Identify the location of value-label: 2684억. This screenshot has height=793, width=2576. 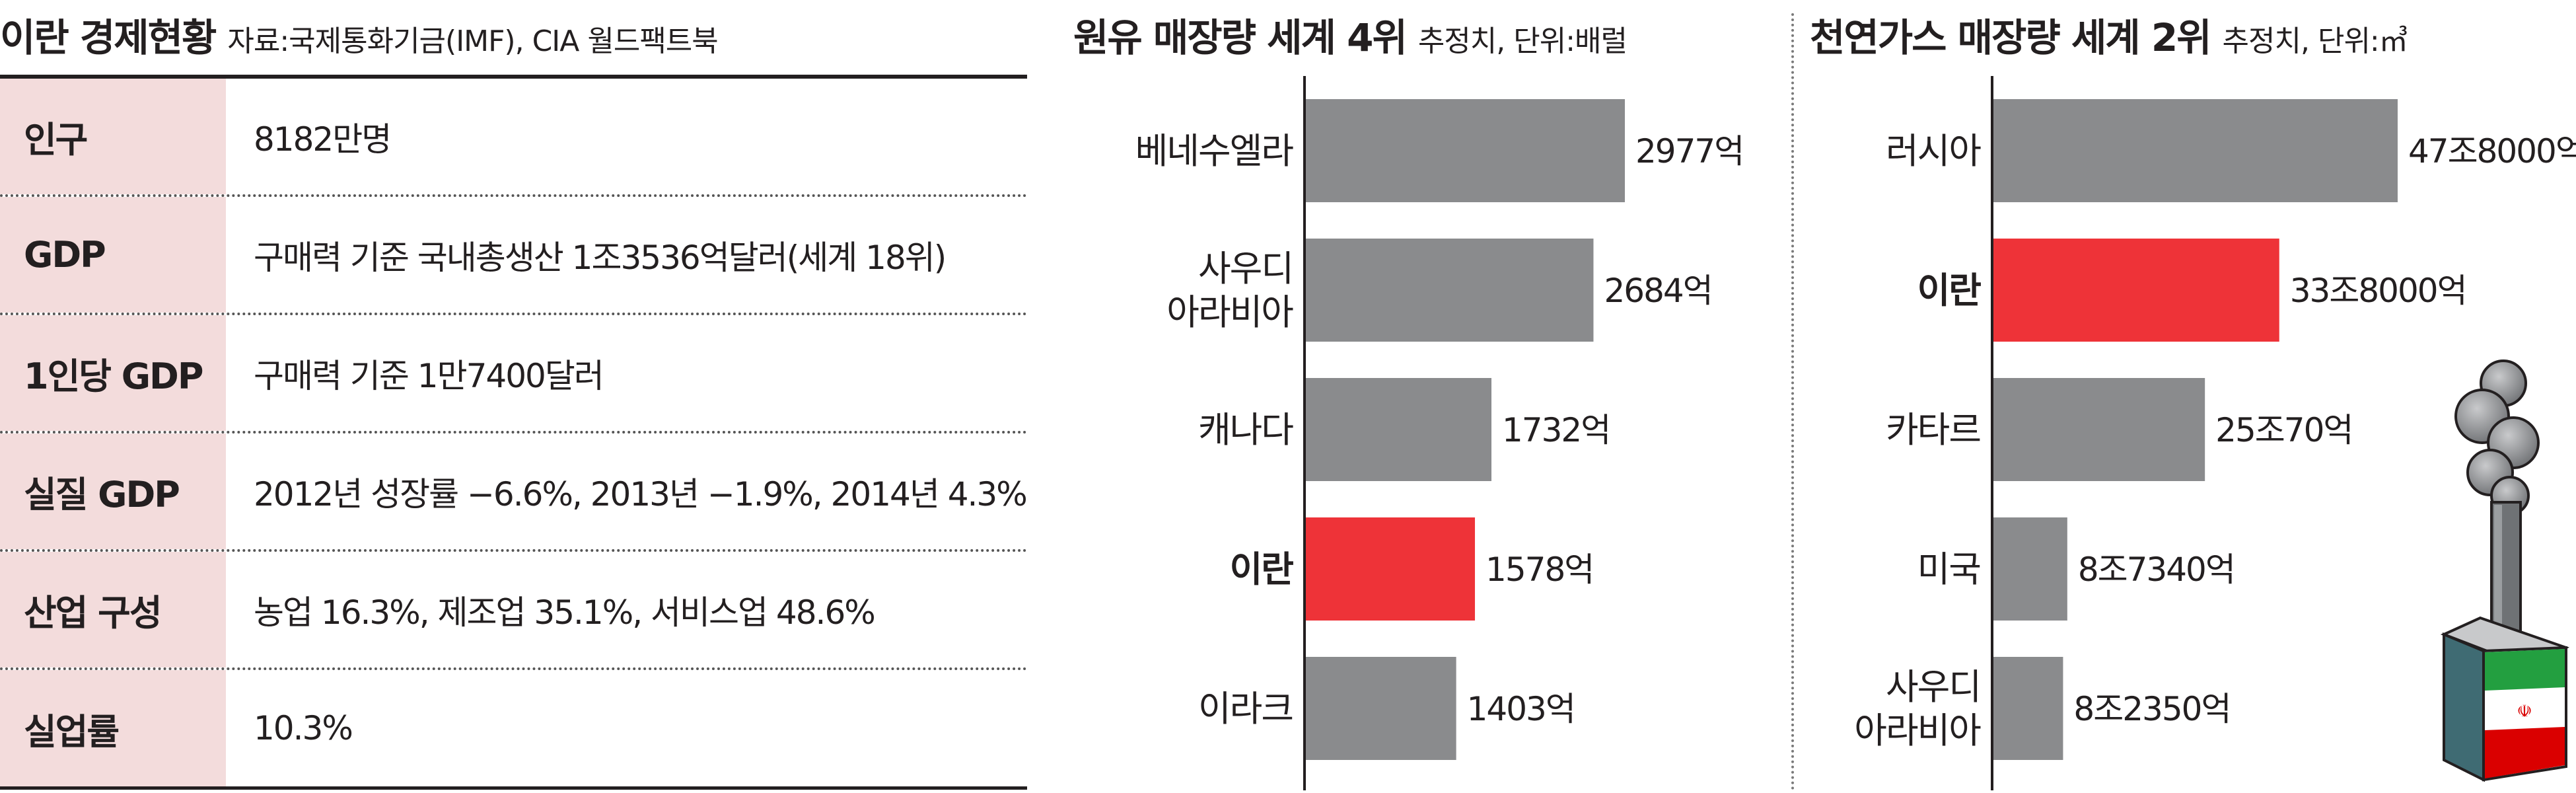
(1658, 291).